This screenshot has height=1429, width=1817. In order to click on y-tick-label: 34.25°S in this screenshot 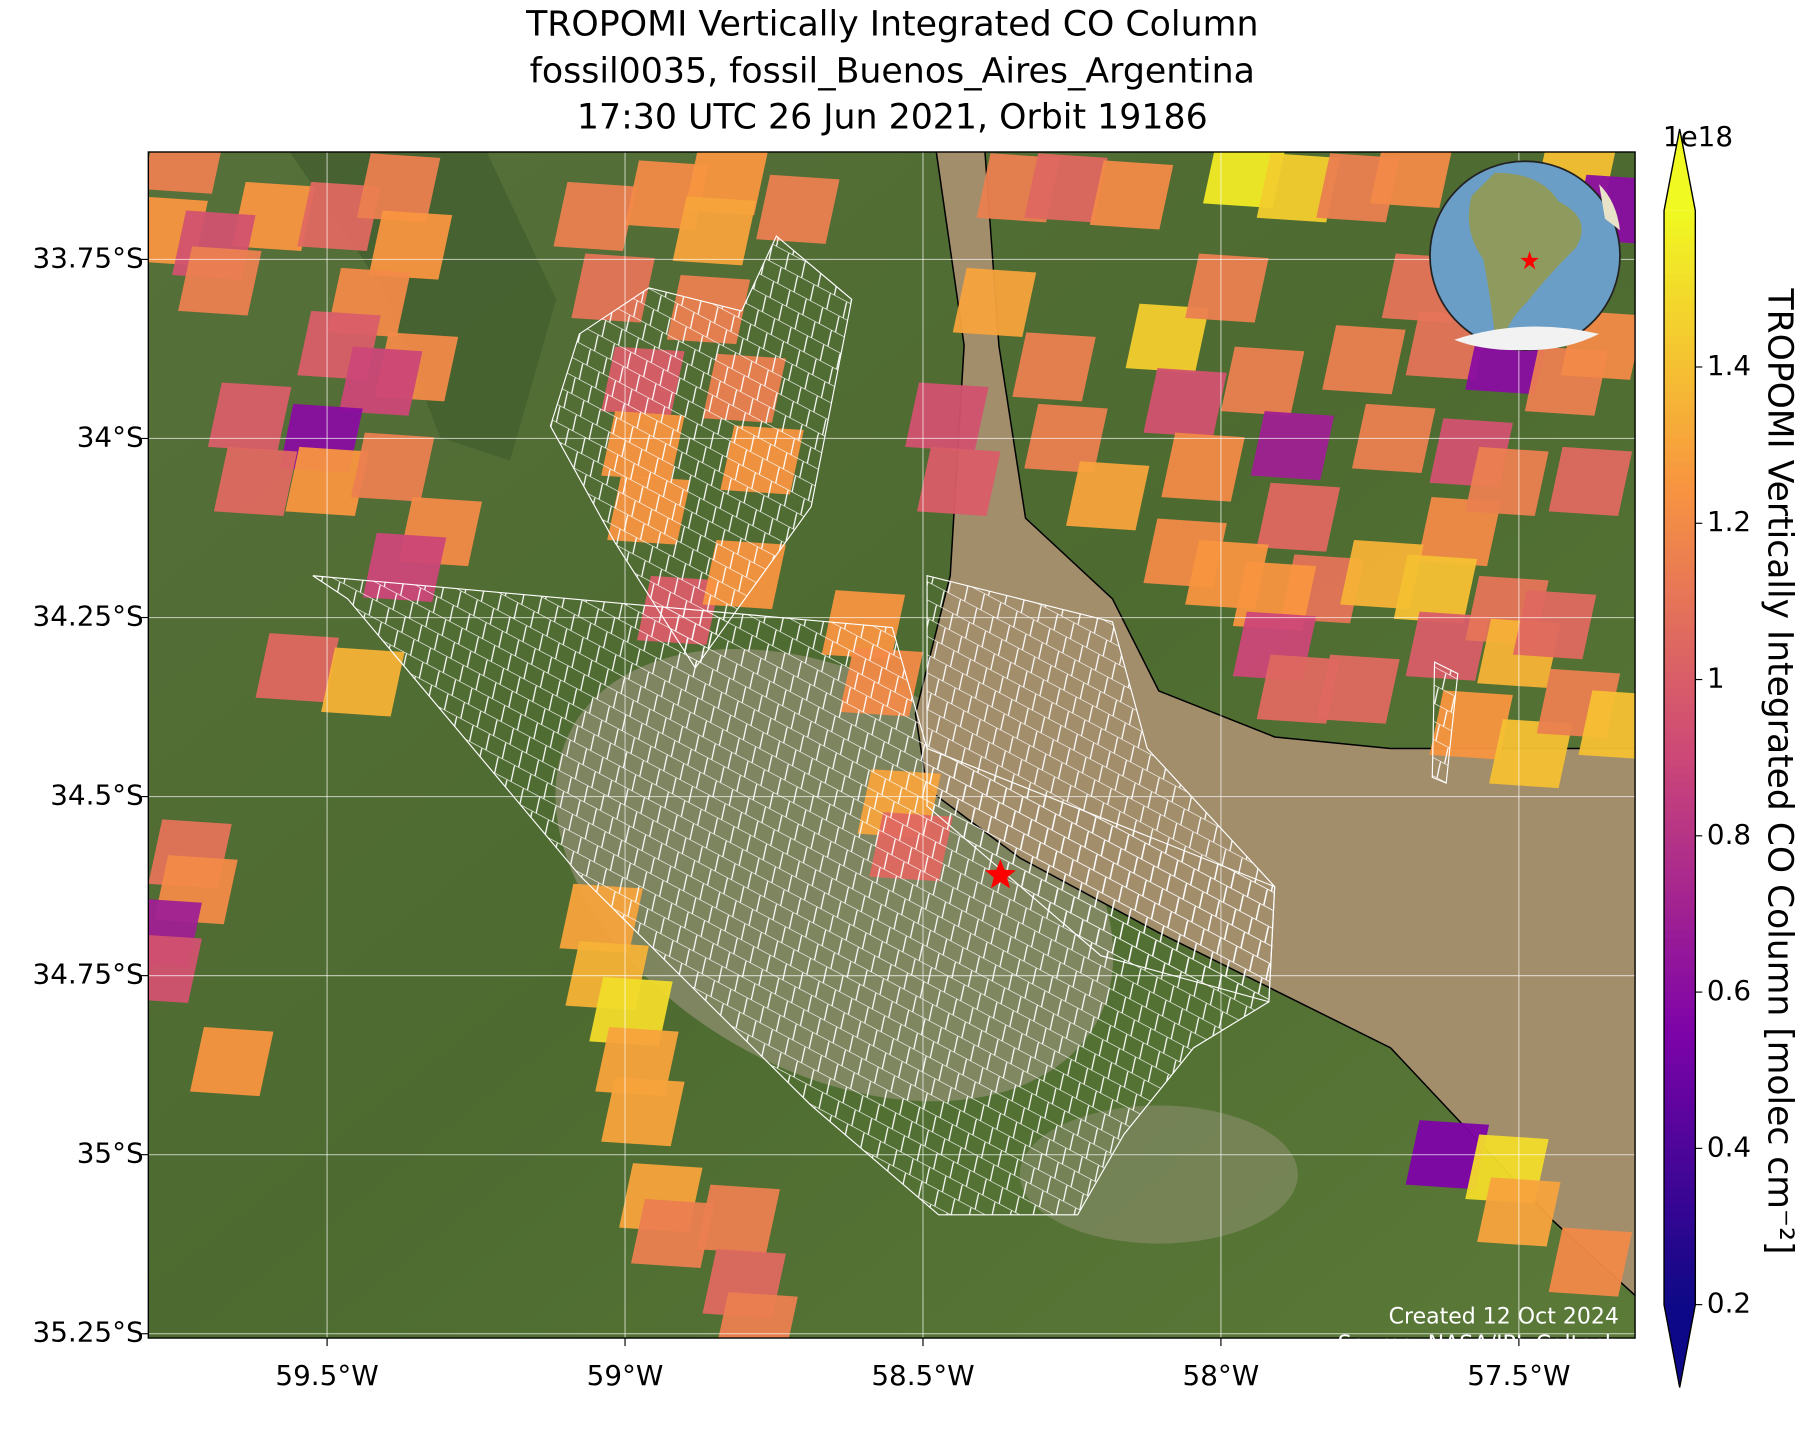, I will do `click(88, 616)`.